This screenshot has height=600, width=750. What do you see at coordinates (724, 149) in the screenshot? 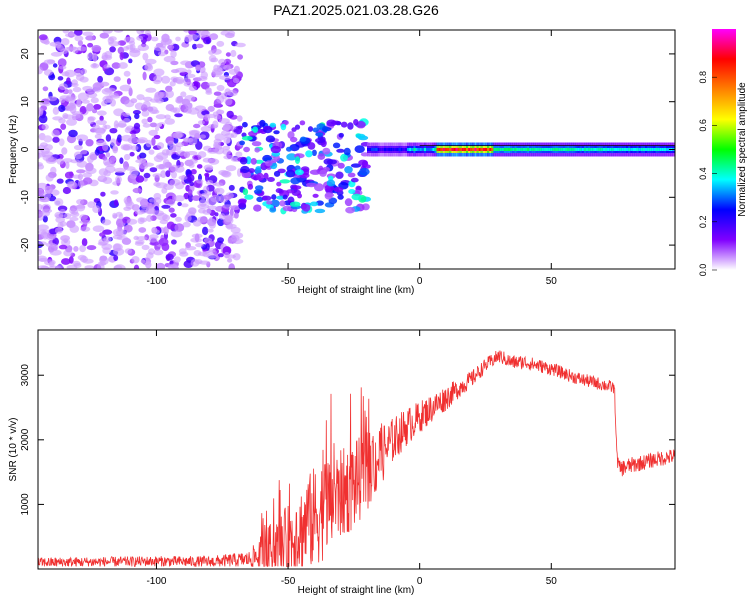
I see `colorbar-gradient` at bounding box center [724, 149].